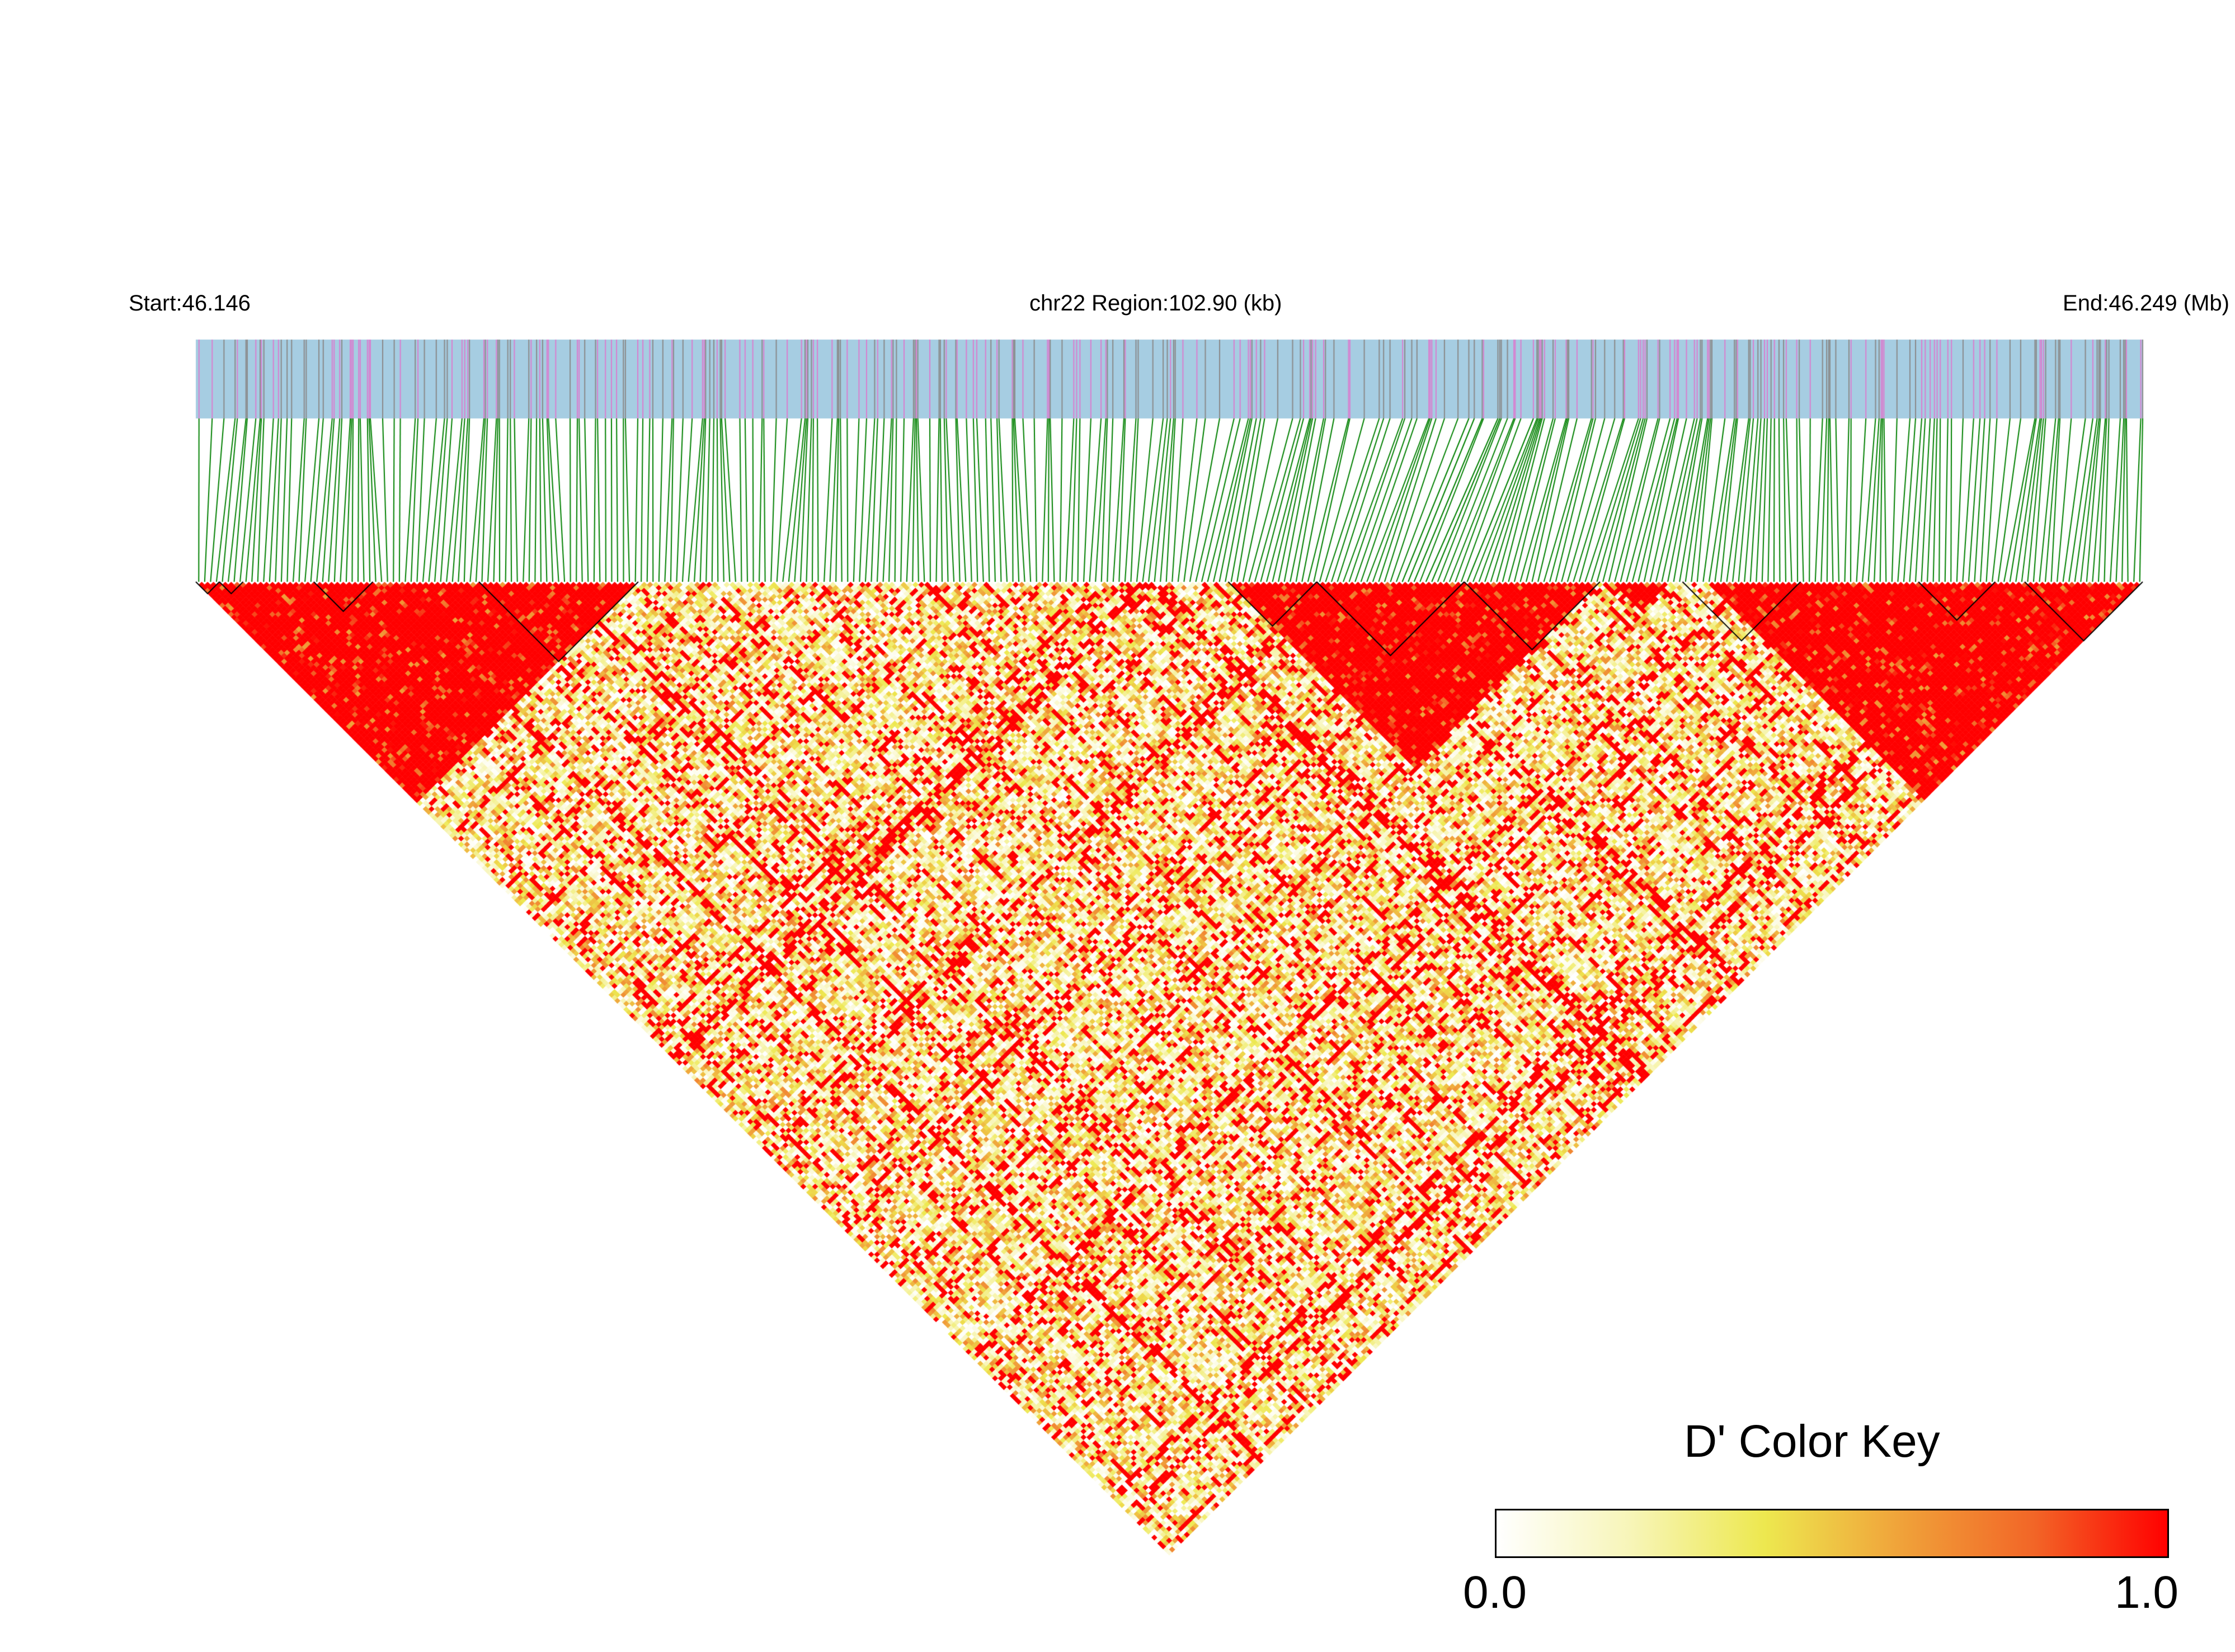  I want to click on region-label: chr22 Region:102.90 (kb), so click(1155, 304).